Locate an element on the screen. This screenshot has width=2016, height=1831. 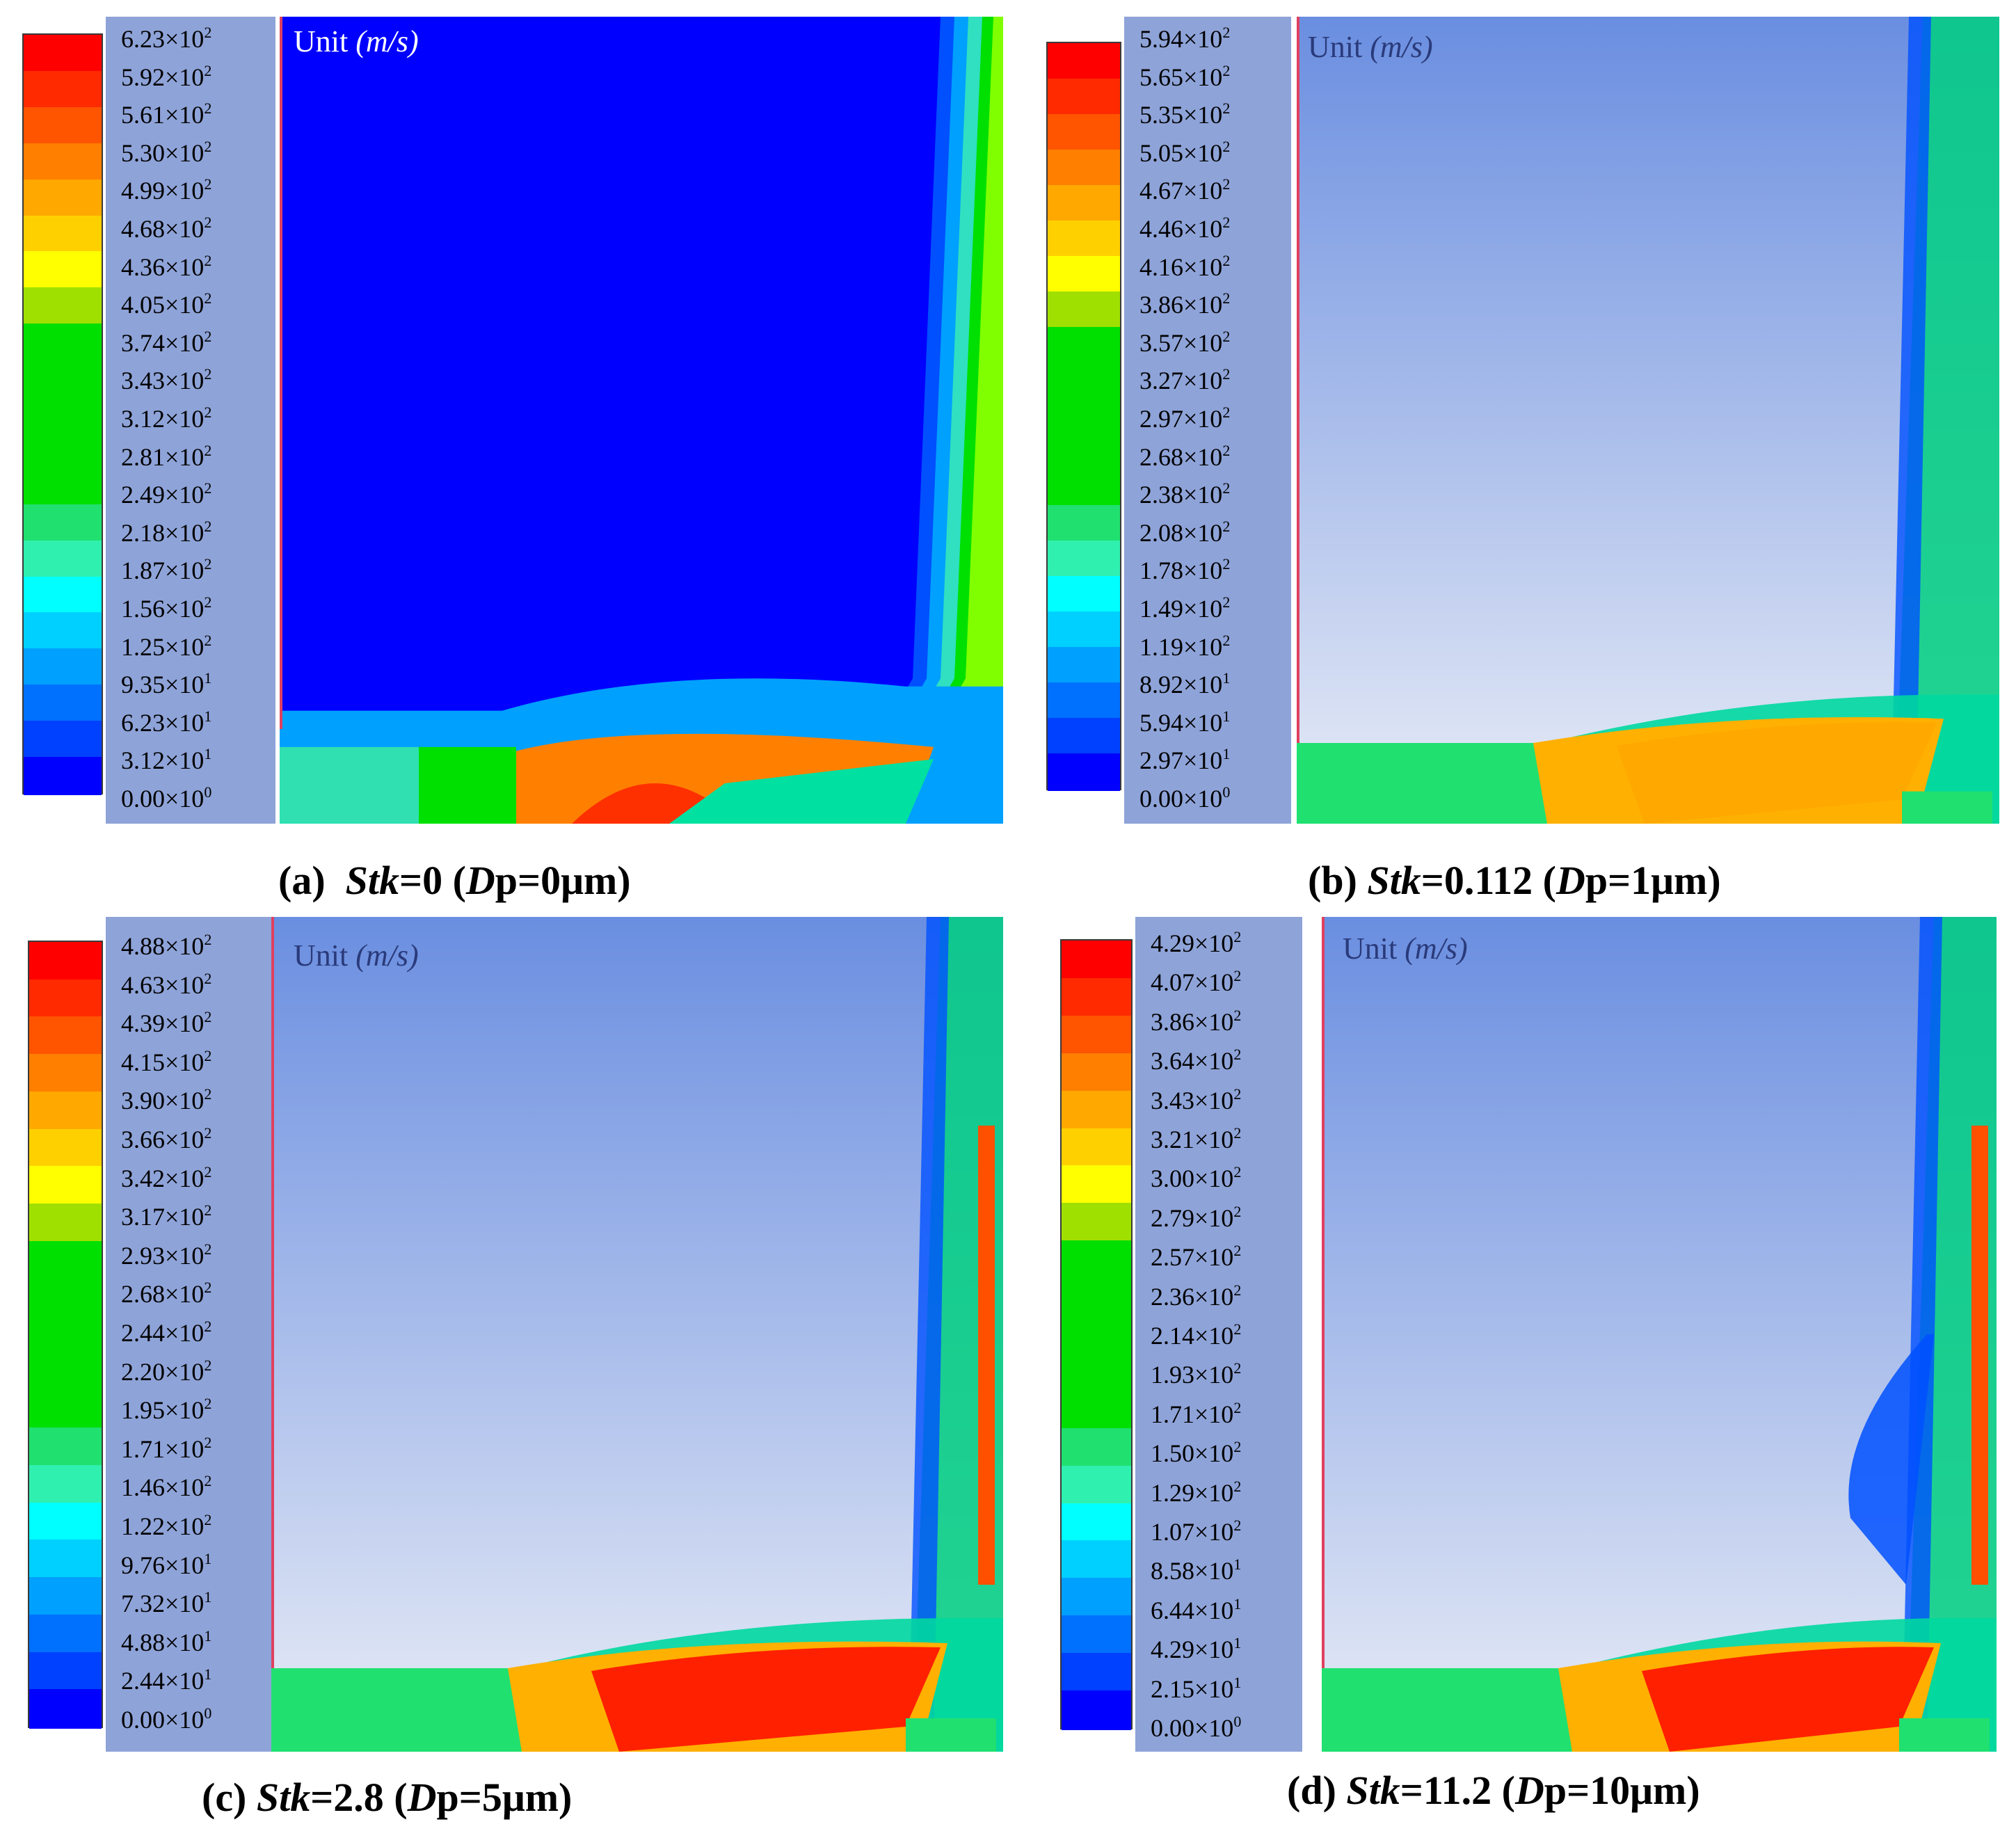
legend-tick-label: 3.90×10² is located at coordinates (166, 1100).